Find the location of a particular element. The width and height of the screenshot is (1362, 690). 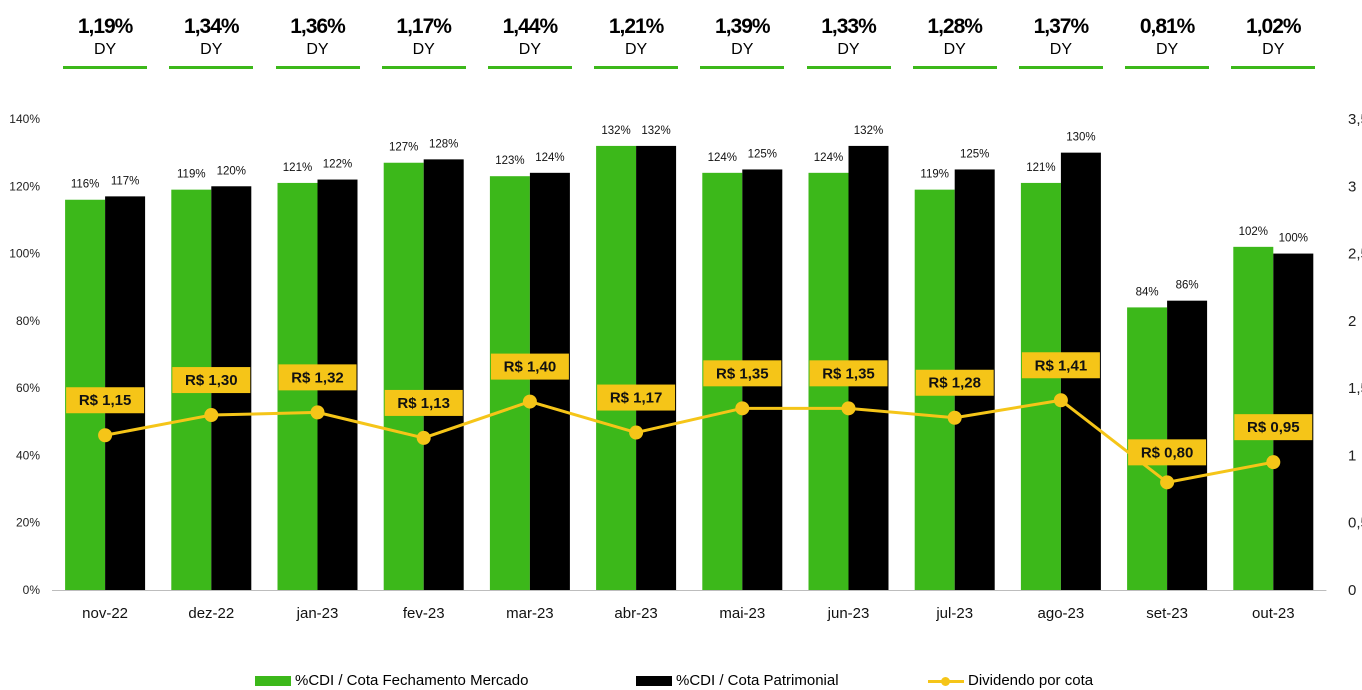

bar-value-label: 116% is located at coordinates (85, 185).